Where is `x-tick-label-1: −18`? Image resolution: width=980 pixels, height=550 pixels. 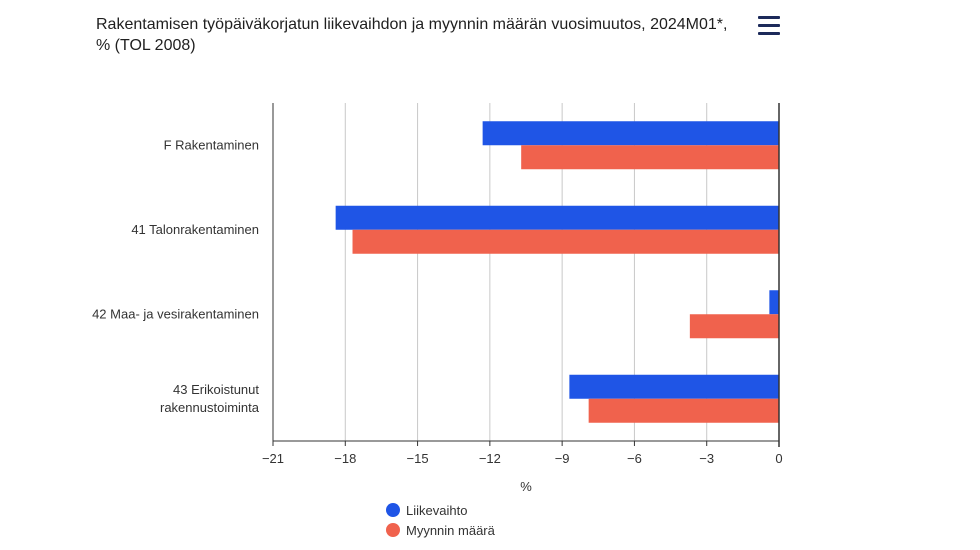 x-tick-label-1: −18 is located at coordinates (345, 458).